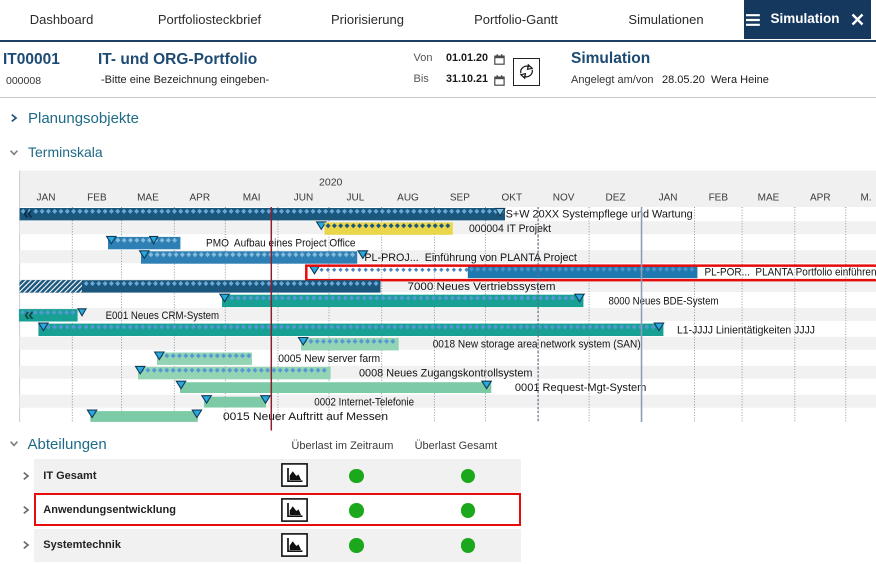 The image size is (876, 564). I want to click on svg-text: 2020, so click(331, 183).